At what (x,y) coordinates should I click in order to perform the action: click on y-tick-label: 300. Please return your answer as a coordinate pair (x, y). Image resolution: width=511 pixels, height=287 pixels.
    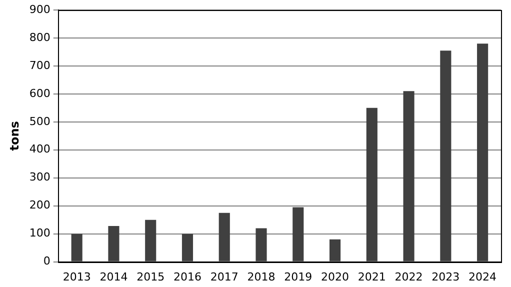
    Looking at the image, I should click on (39, 177).